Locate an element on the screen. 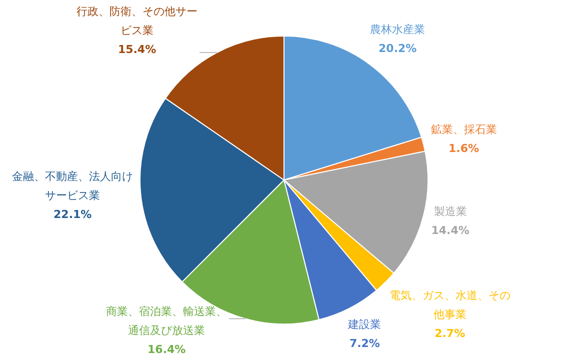  data-label: 2.7% is located at coordinates (450, 334).